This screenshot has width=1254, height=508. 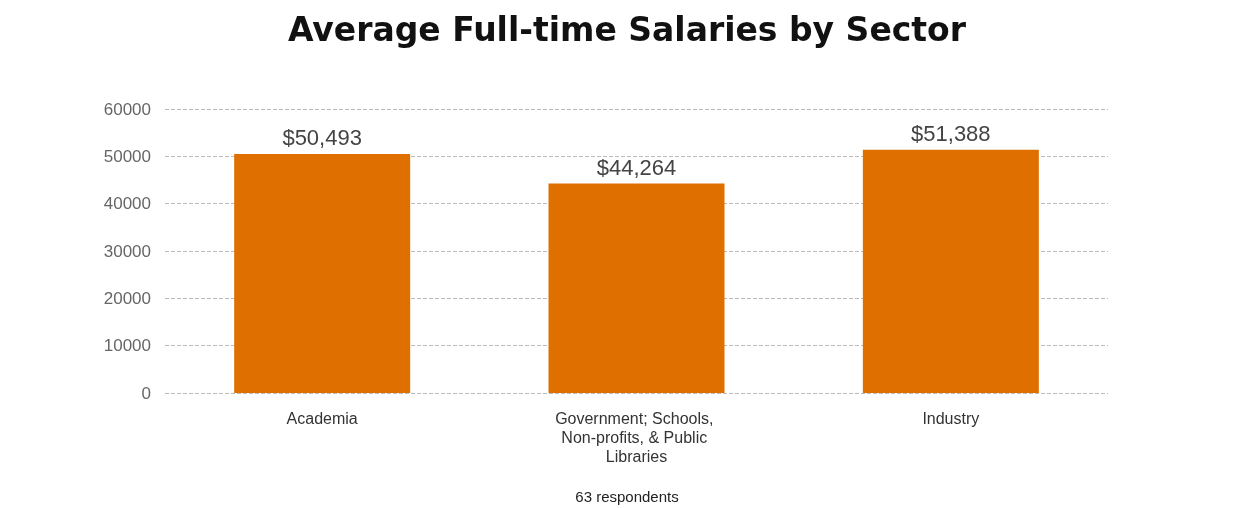 I want to click on chart-title: Average Full-time Salaries by Sector, so click(x=627, y=29).